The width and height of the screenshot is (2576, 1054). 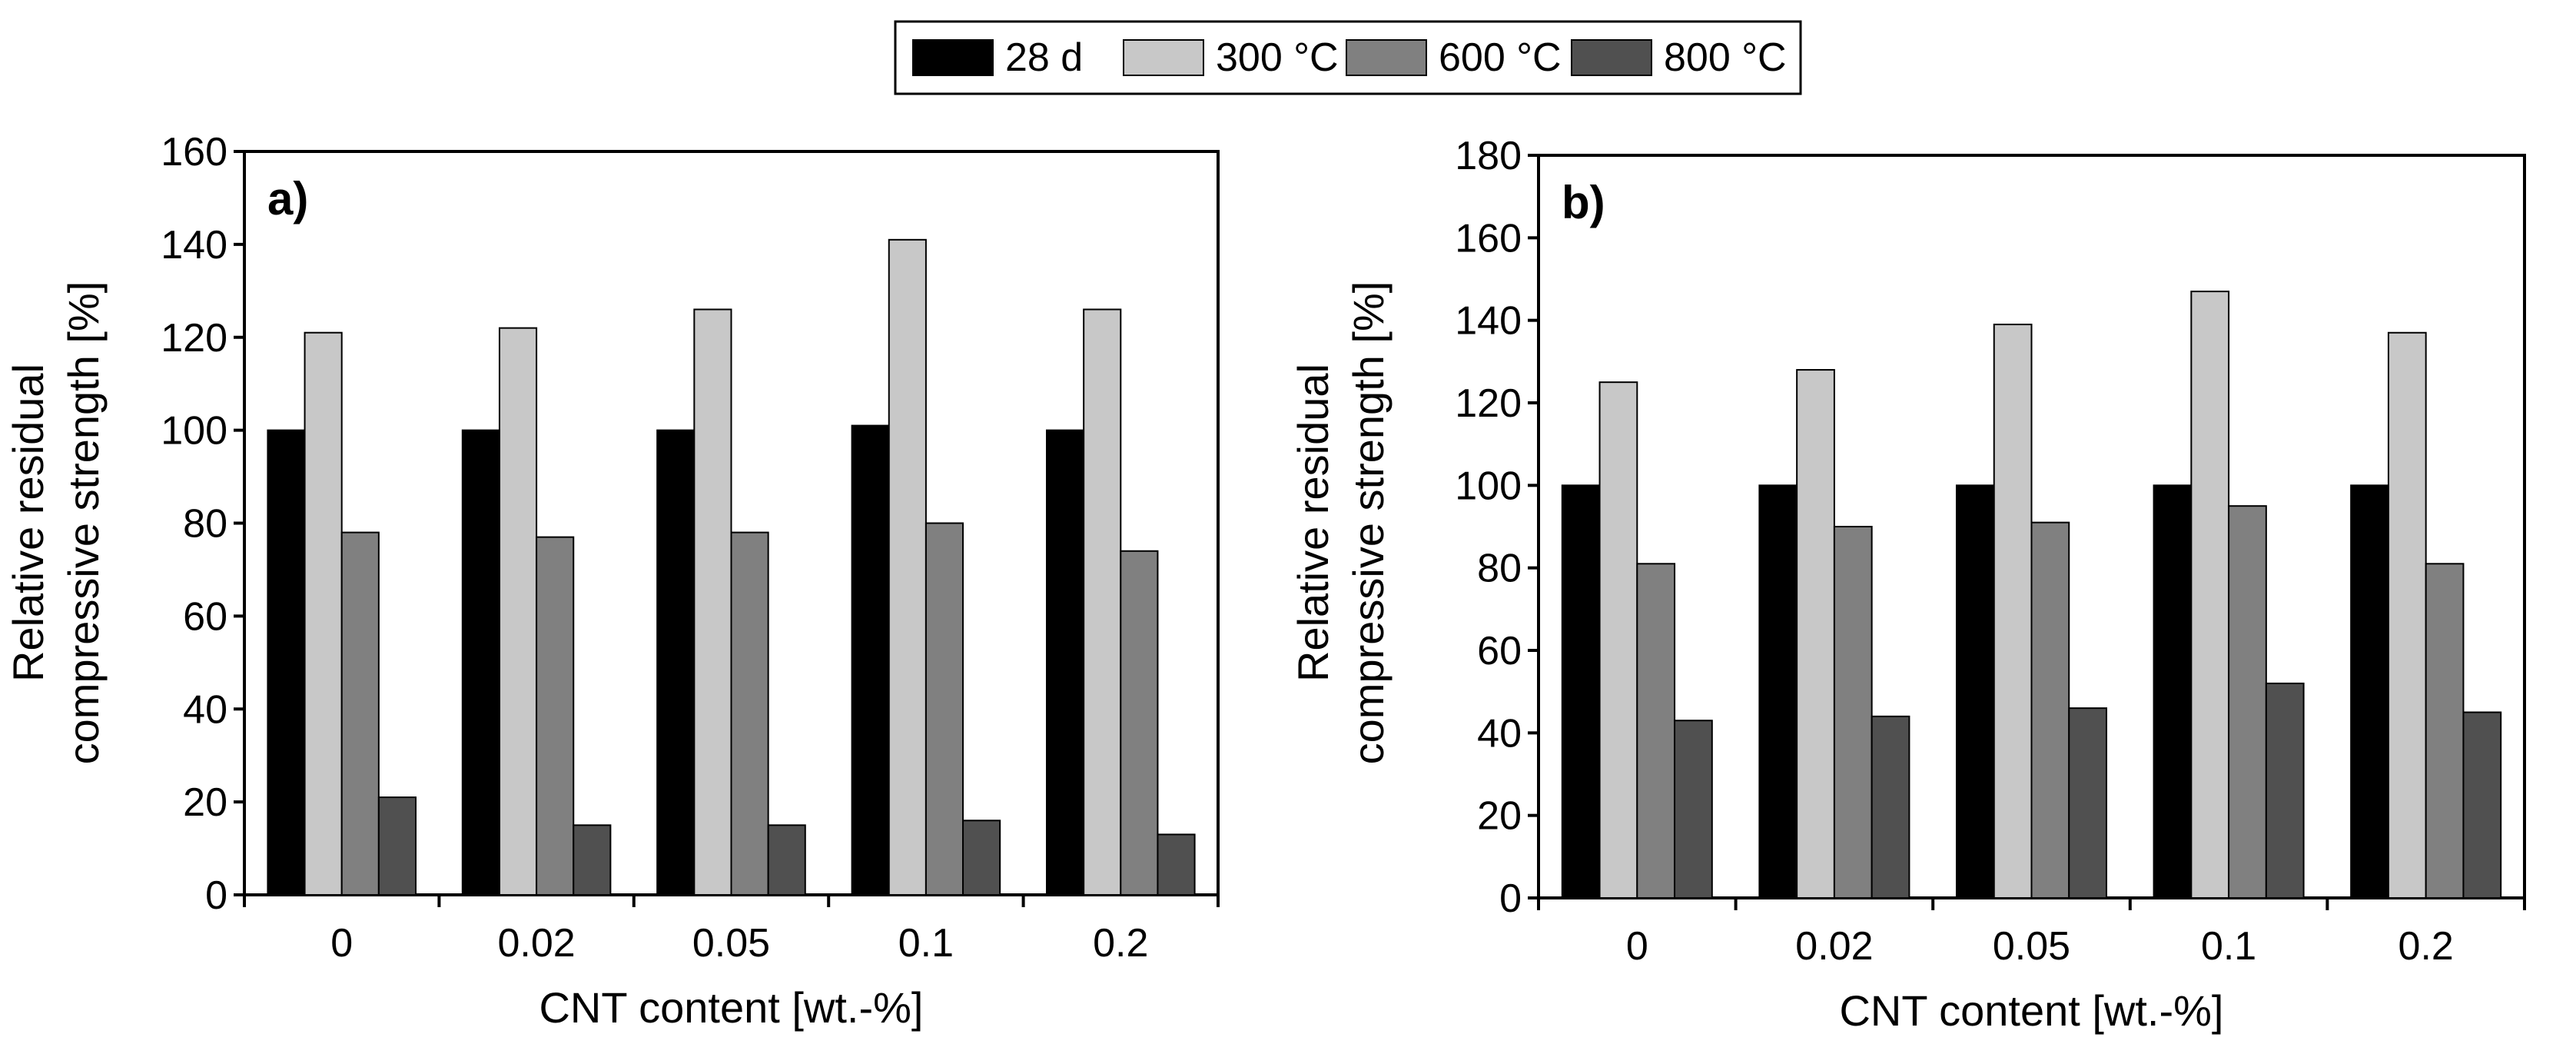 What do you see at coordinates (1277, 57) in the screenshot?
I see `legend-label-1: 300 °C` at bounding box center [1277, 57].